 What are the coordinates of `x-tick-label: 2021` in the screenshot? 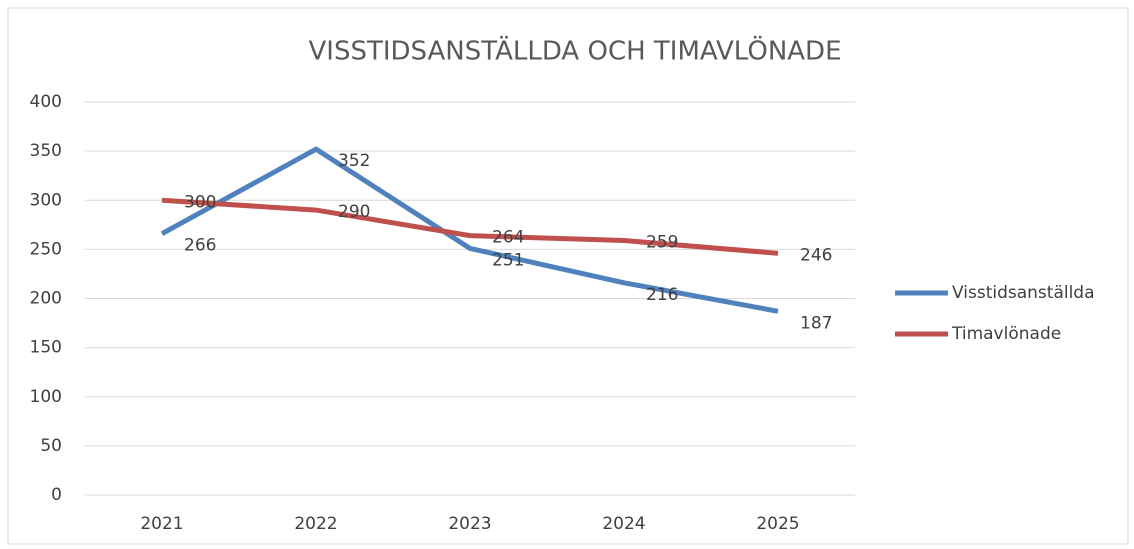 It's located at (161, 524).